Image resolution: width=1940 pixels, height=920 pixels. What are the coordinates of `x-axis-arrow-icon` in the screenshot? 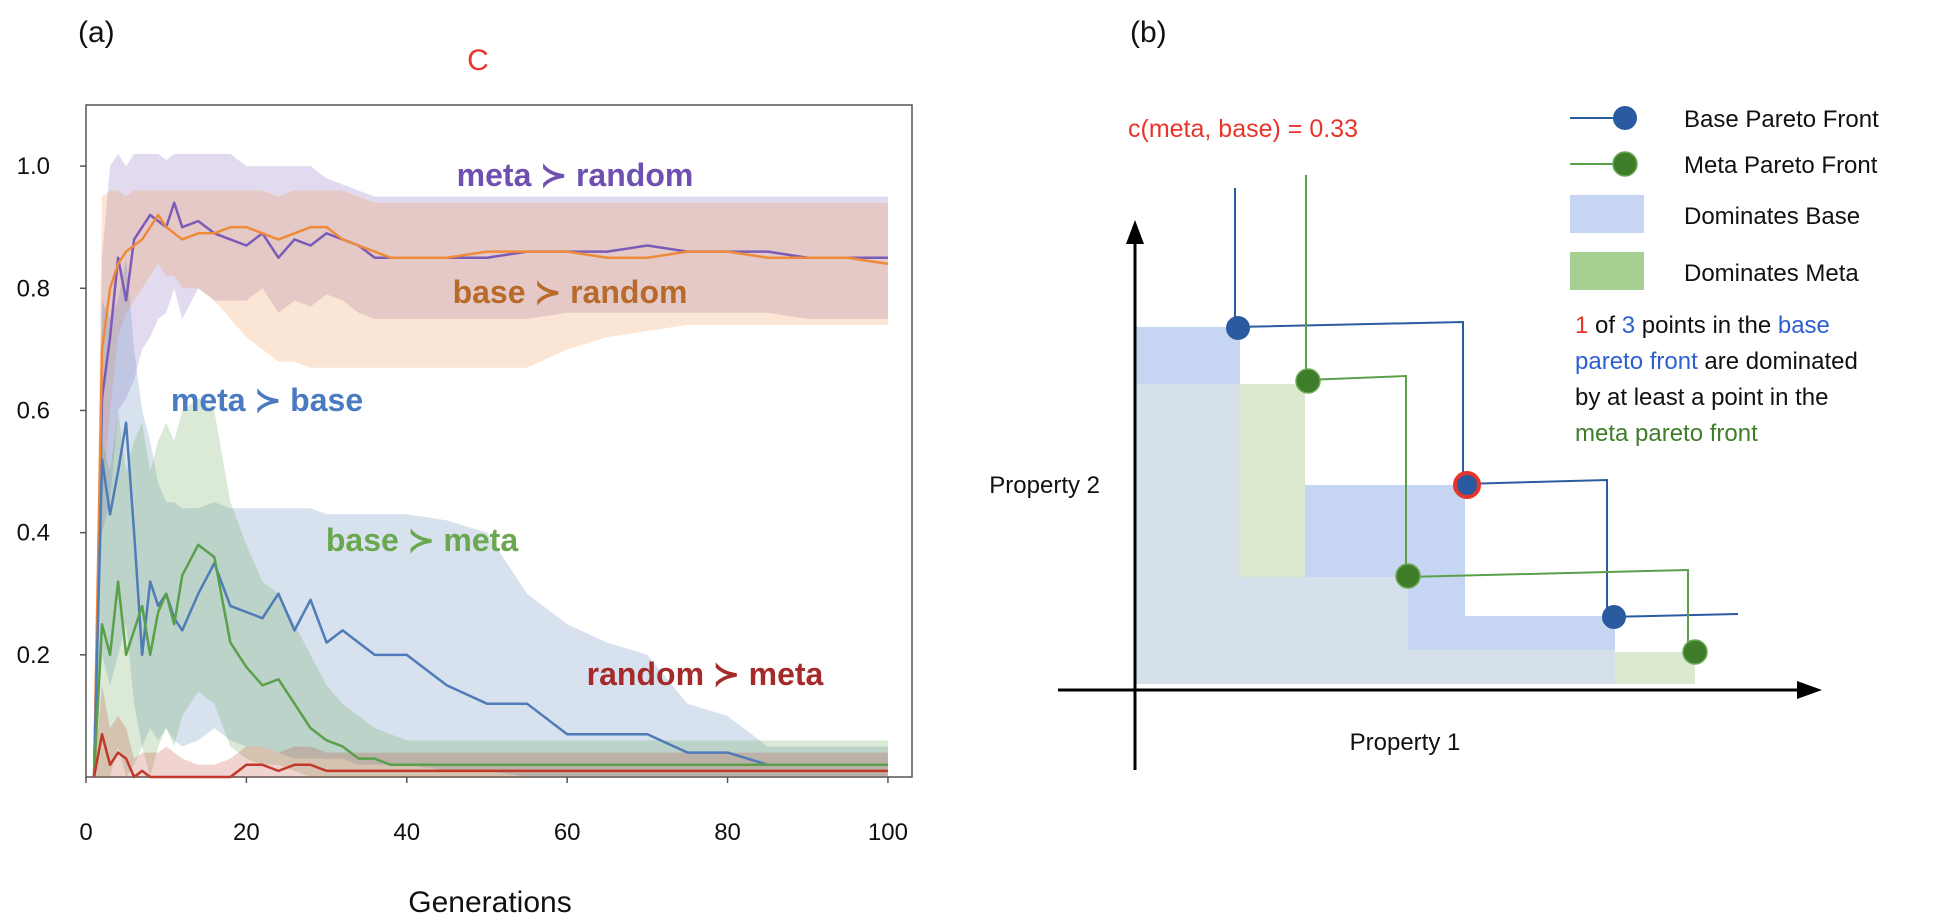 It's located at (1809, 690).